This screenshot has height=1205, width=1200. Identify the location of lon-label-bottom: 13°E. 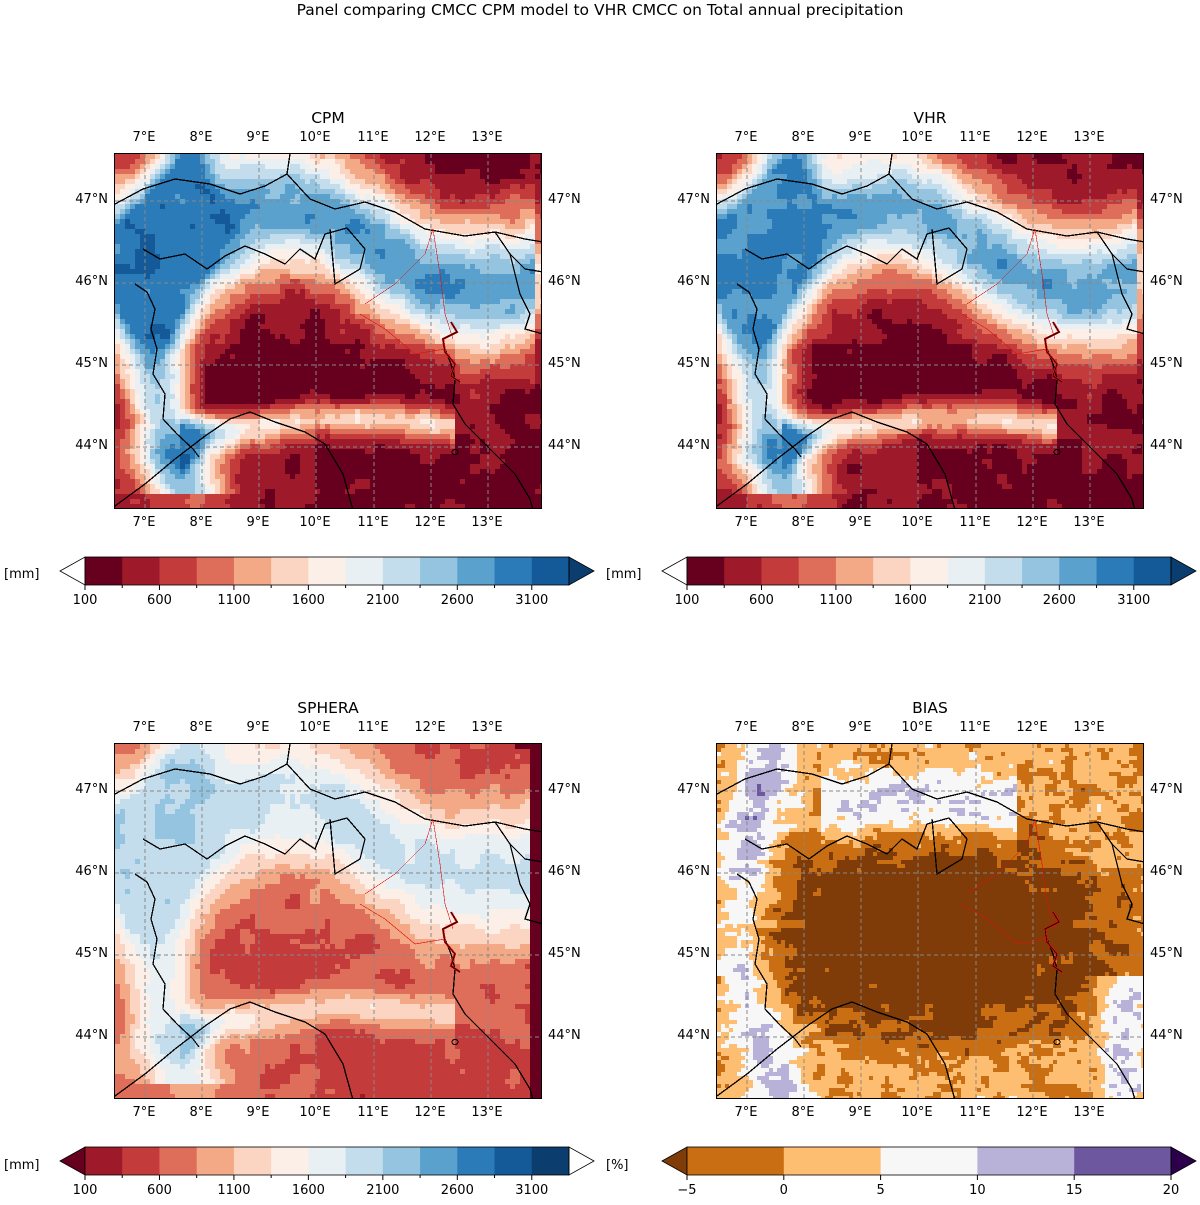
(487, 522).